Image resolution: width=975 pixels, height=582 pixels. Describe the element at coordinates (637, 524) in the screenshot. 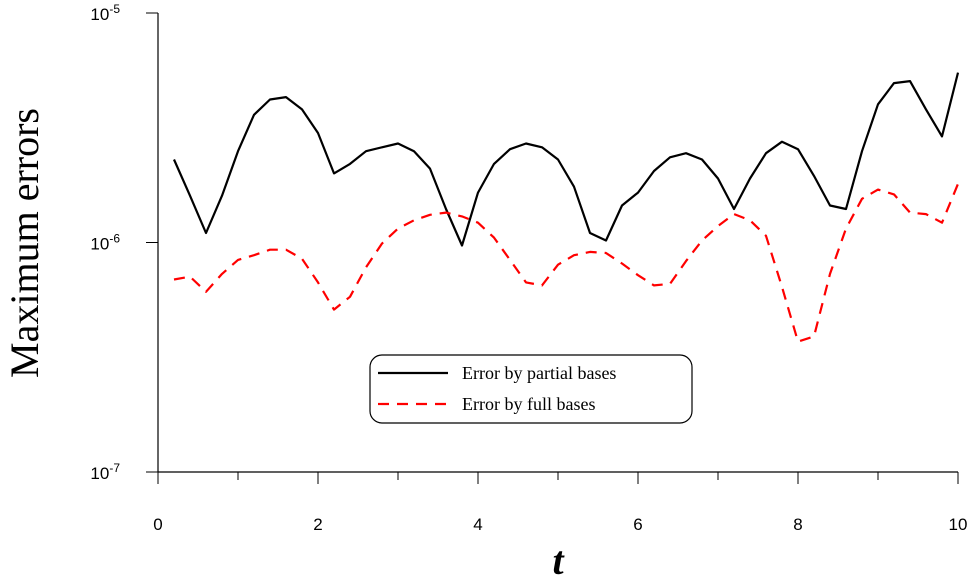

I see `x-tick-label: 6` at that location.